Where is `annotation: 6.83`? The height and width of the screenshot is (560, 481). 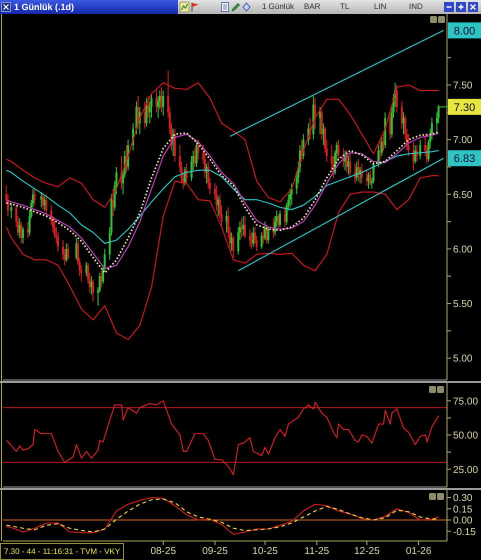
annotation: 6.83 is located at coordinates (465, 159).